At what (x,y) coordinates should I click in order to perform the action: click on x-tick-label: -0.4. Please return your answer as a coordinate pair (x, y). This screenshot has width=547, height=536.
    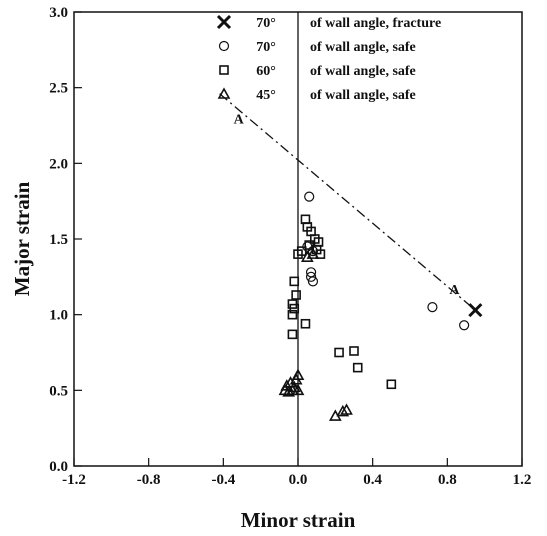
    Looking at the image, I should click on (223, 480).